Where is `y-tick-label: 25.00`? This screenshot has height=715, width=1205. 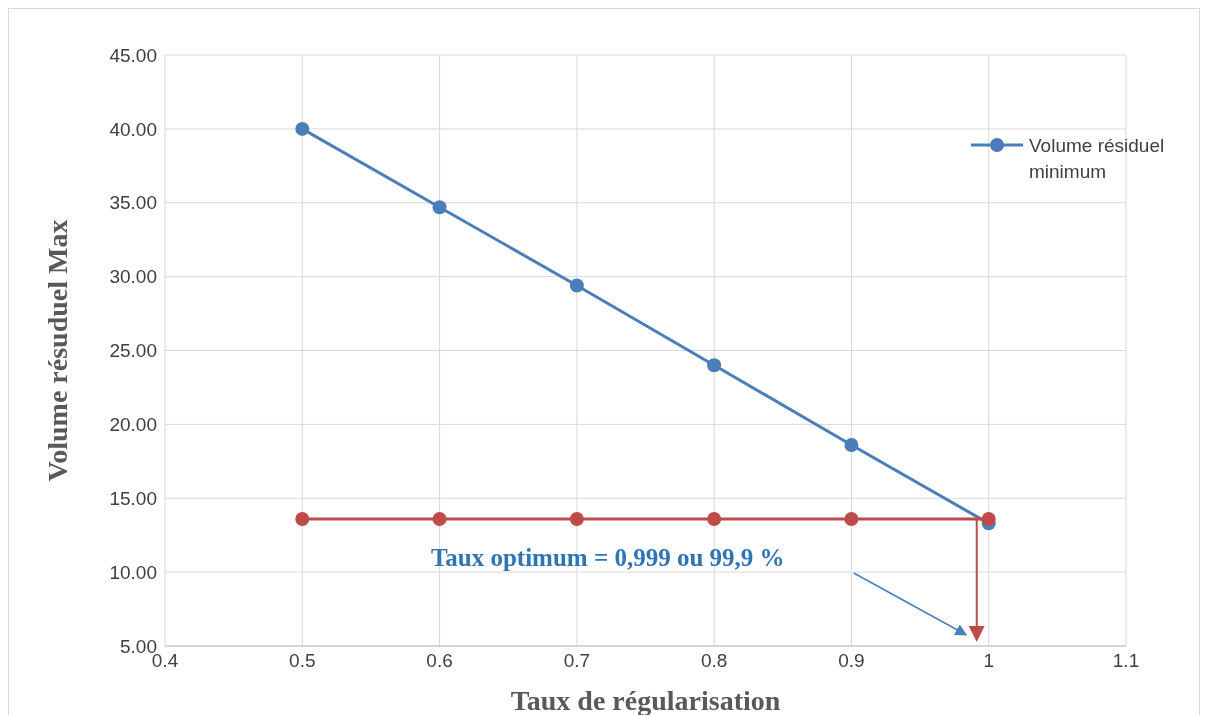
y-tick-label: 25.00 is located at coordinates (133, 351).